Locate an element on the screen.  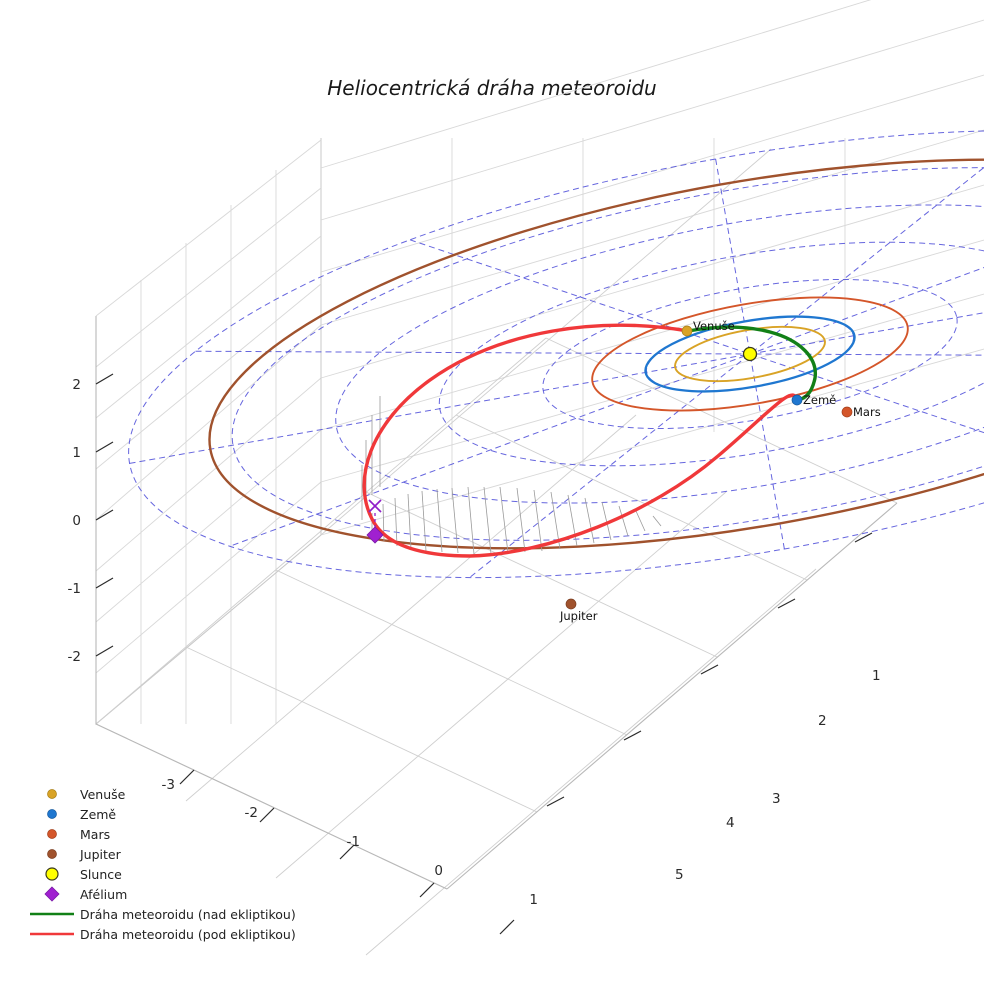
x-axis-ticks: -3 -2 -1 0 1 is located at coordinates (350, 852).